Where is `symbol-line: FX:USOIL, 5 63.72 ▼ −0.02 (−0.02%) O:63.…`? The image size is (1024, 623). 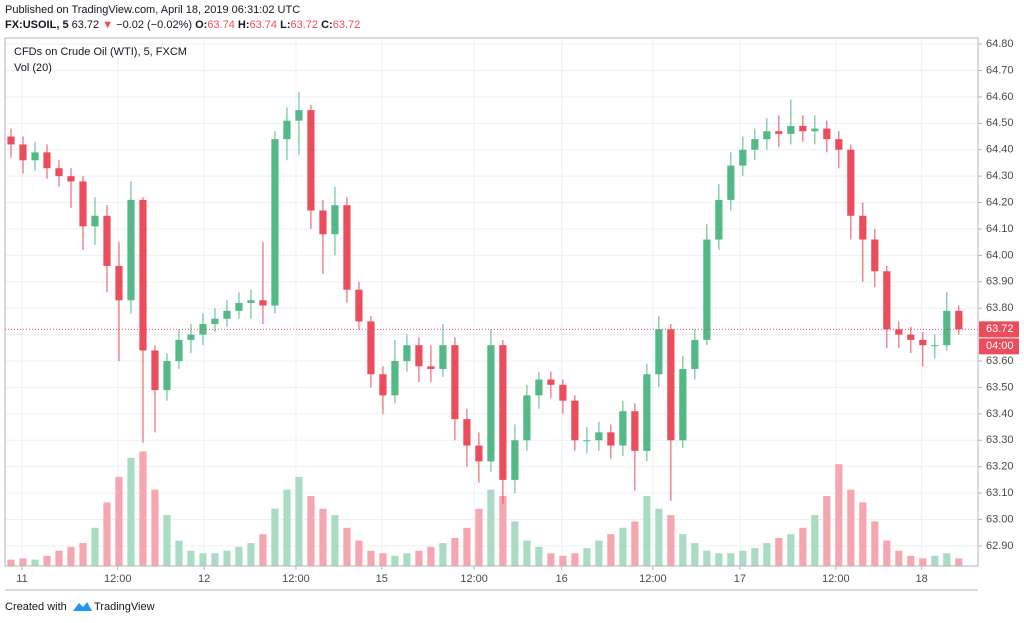 symbol-line: FX:USOIL, 5 63.72 ▼ −0.02 (−0.02%) O:63.… is located at coordinates (182, 25).